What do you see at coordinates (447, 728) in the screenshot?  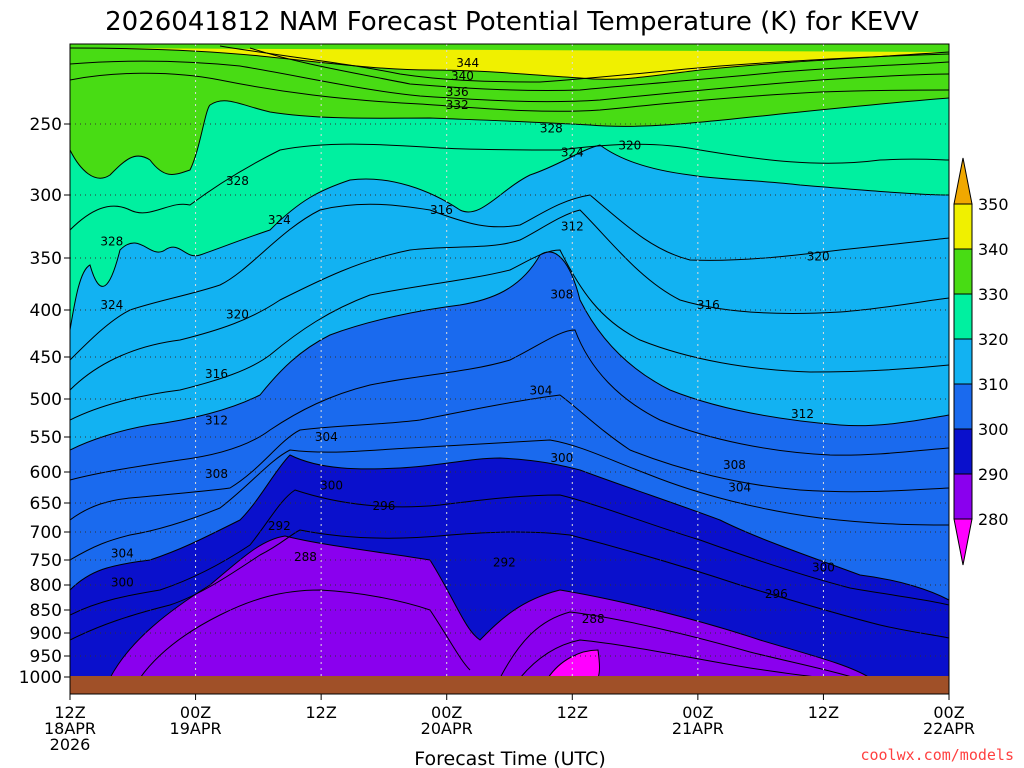 I see `x-tick-label: 20APR` at bounding box center [447, 728].